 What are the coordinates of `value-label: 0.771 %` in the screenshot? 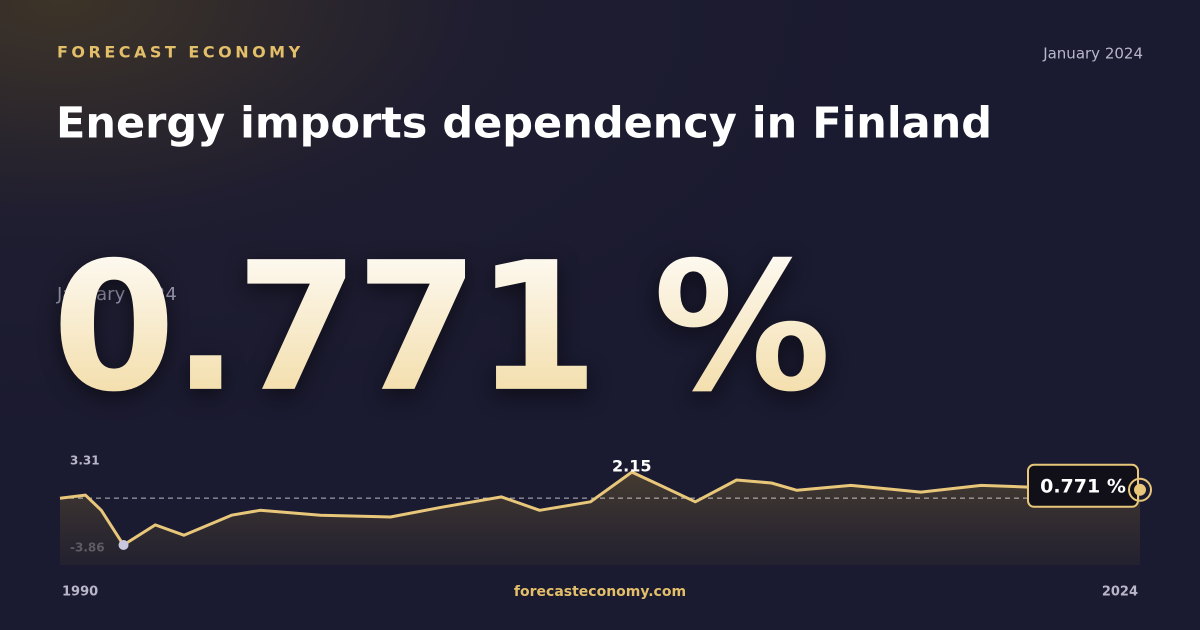 It's located at (1083, 486).